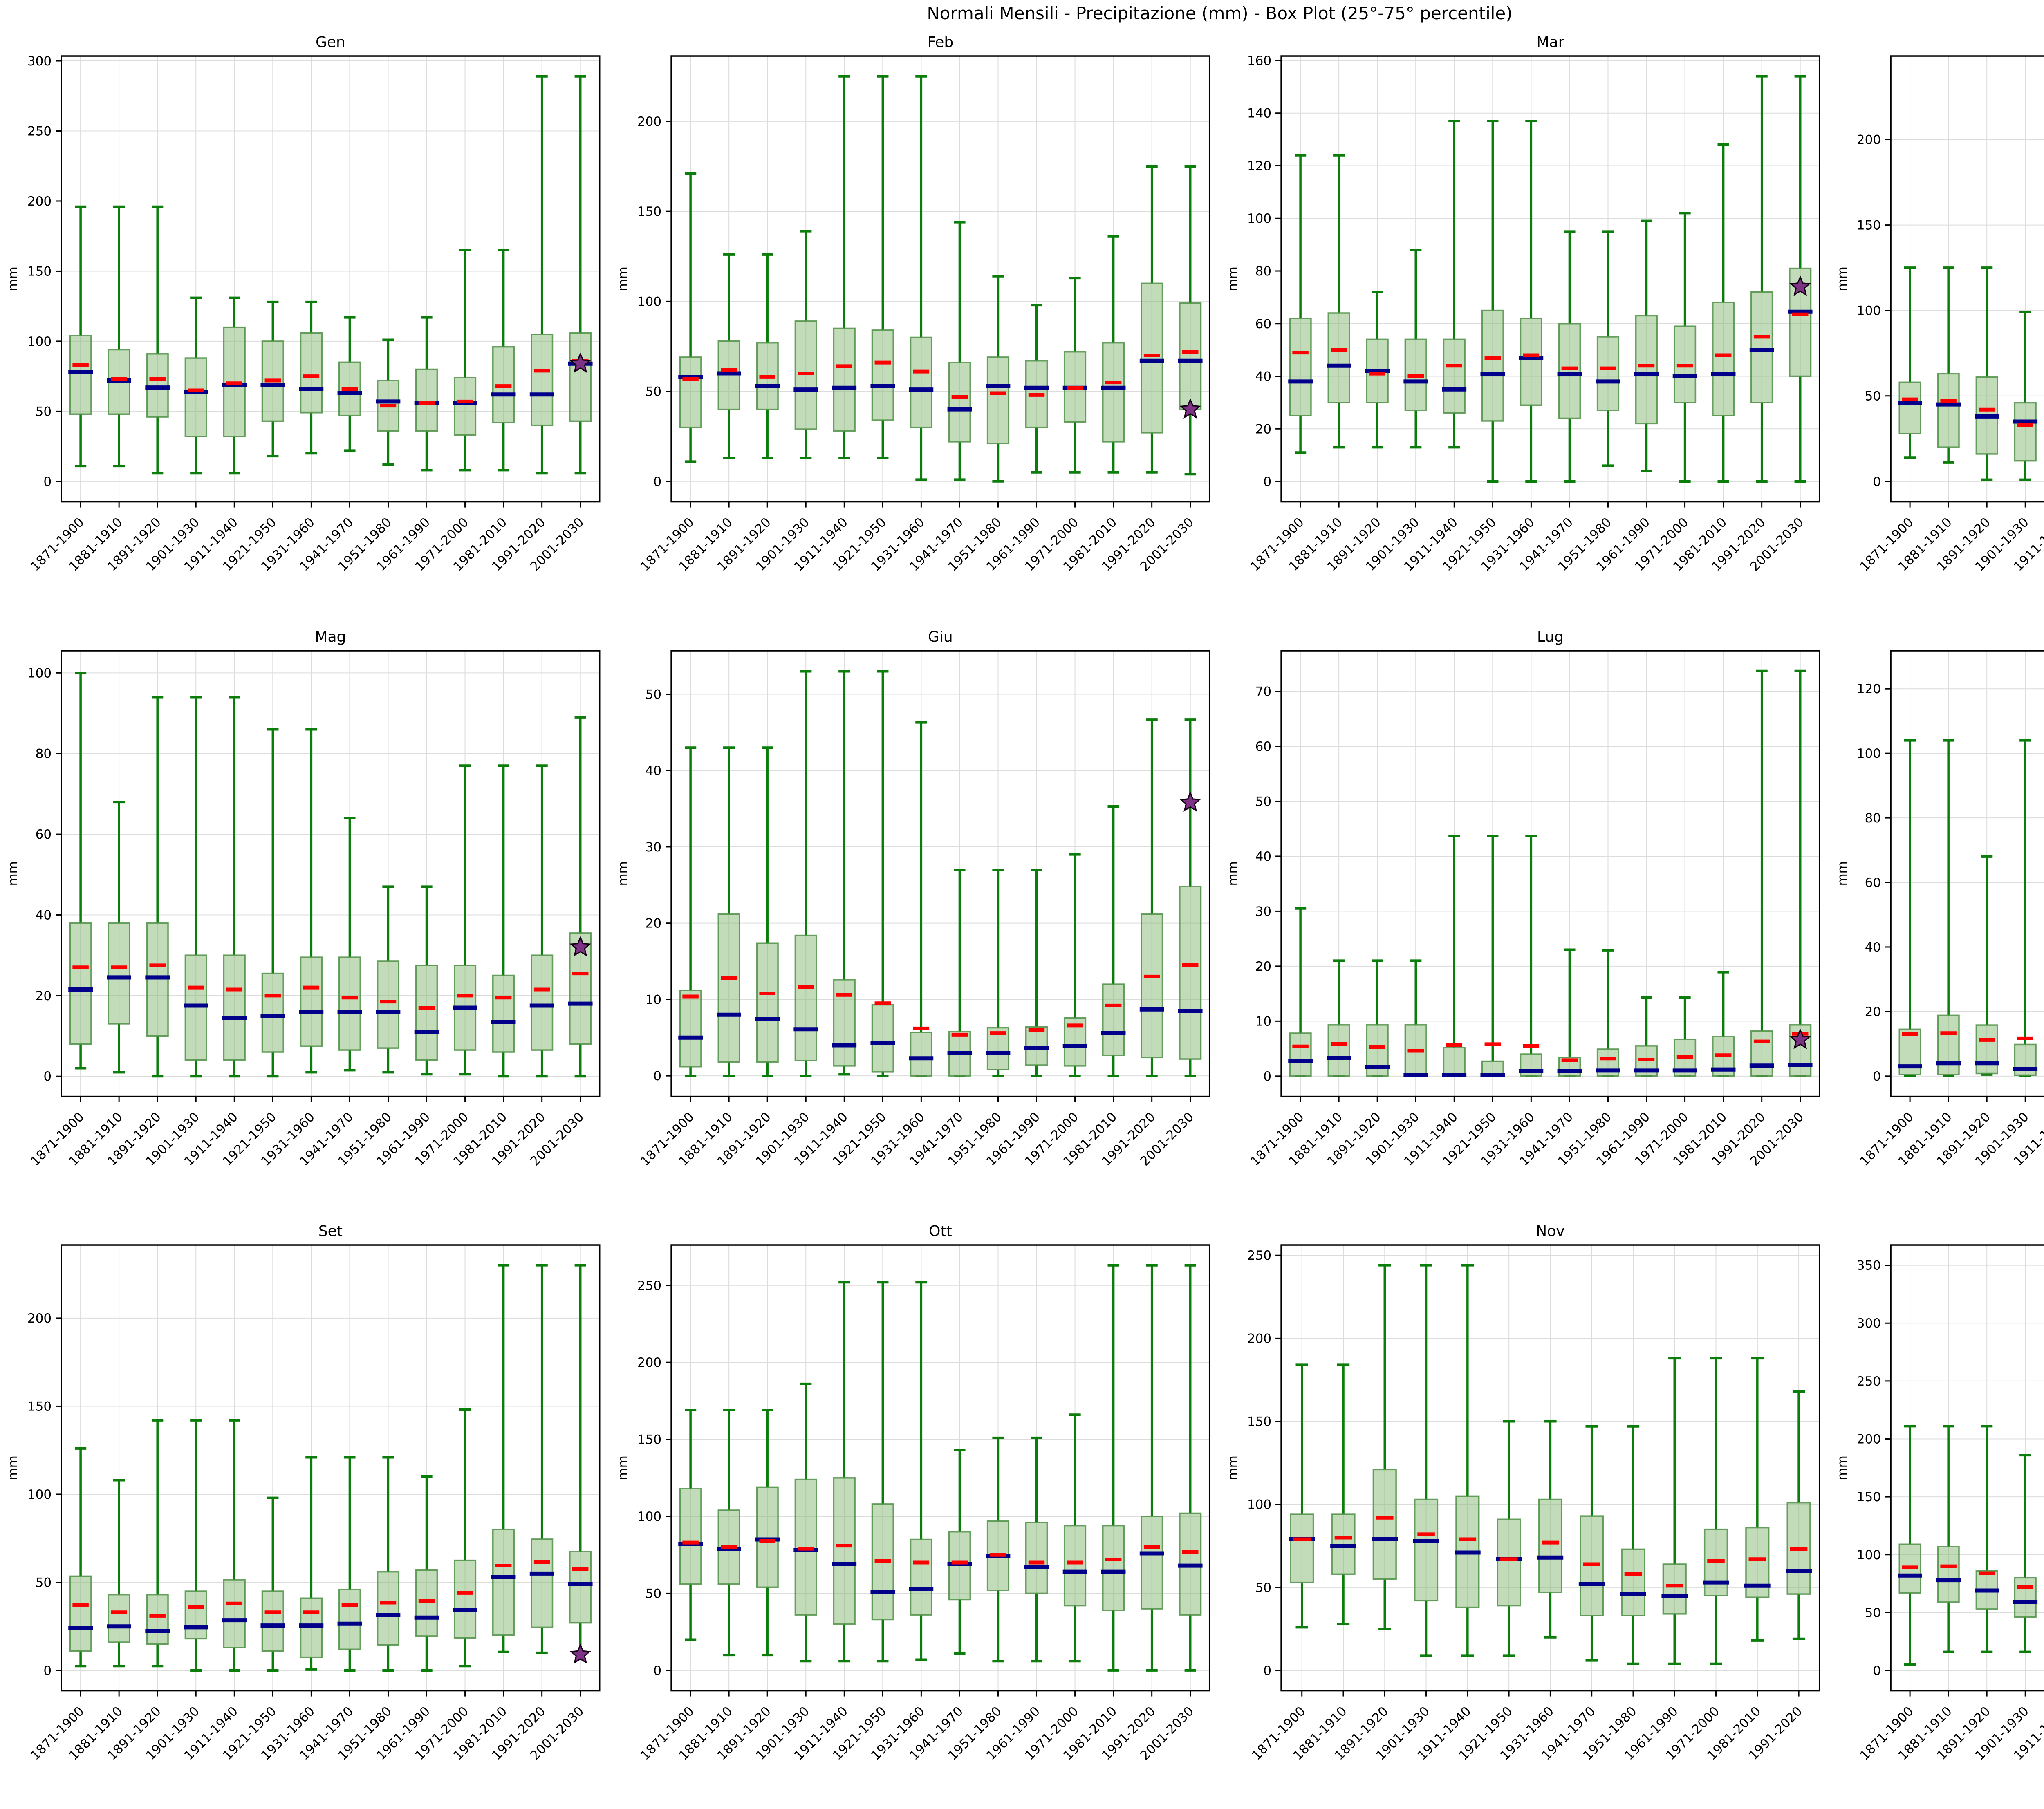 This screenshot has height=1809, width=2044. What do you see at coordinates (1550, 43) in the screenshot?
I see `panel-title: Mar` at bounding box center [1550, 43].